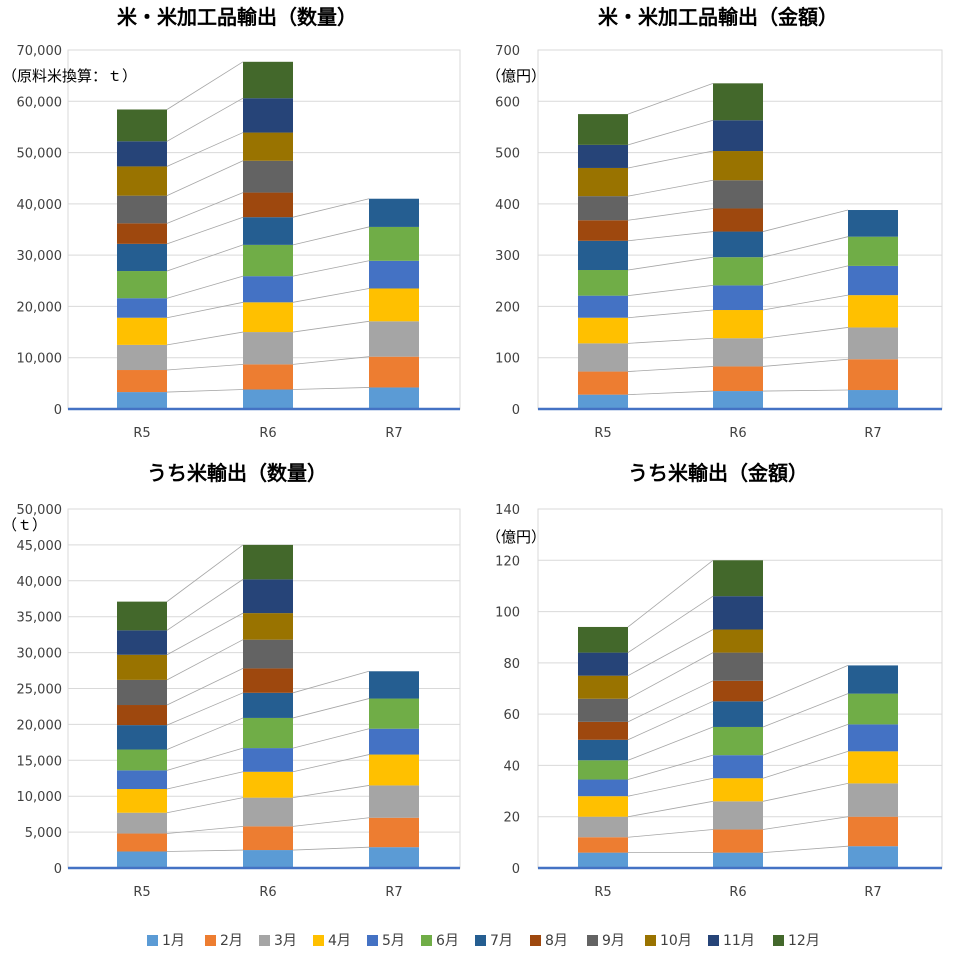 This screenshot has height=963, width=964. Describe the element at coordinates (40, 256) in the screenshot. I see `y-tick-label: 30,000` at that location.